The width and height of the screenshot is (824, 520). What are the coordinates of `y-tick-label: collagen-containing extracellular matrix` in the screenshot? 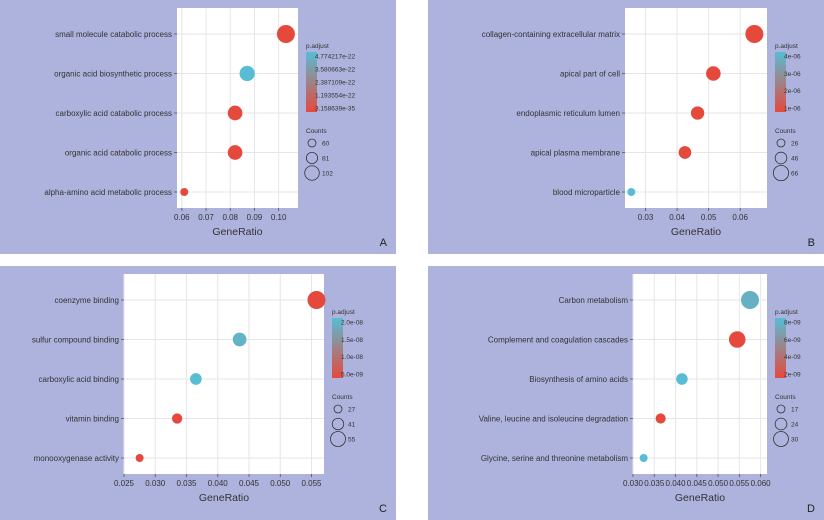 It's located at (551, 34).